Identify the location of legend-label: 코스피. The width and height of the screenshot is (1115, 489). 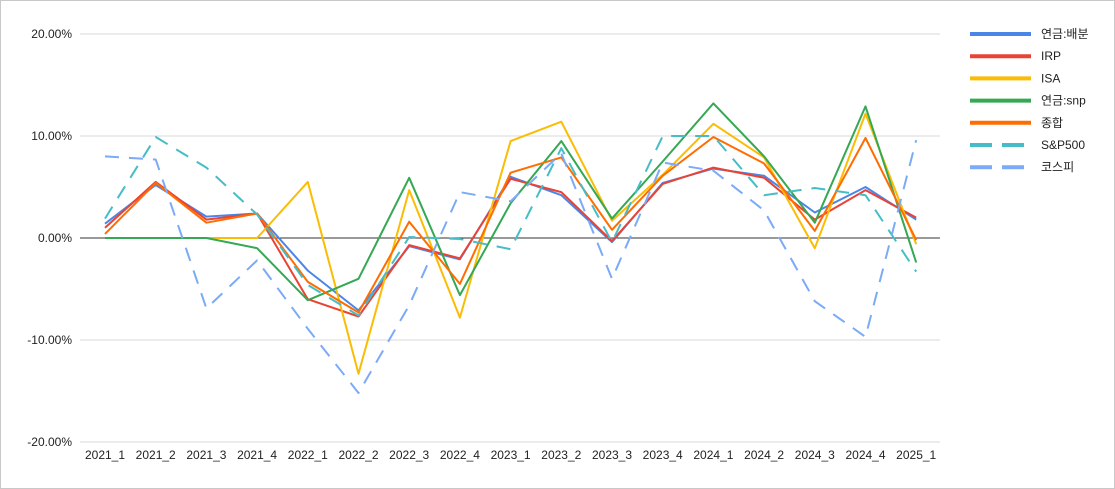
(1057, 167).